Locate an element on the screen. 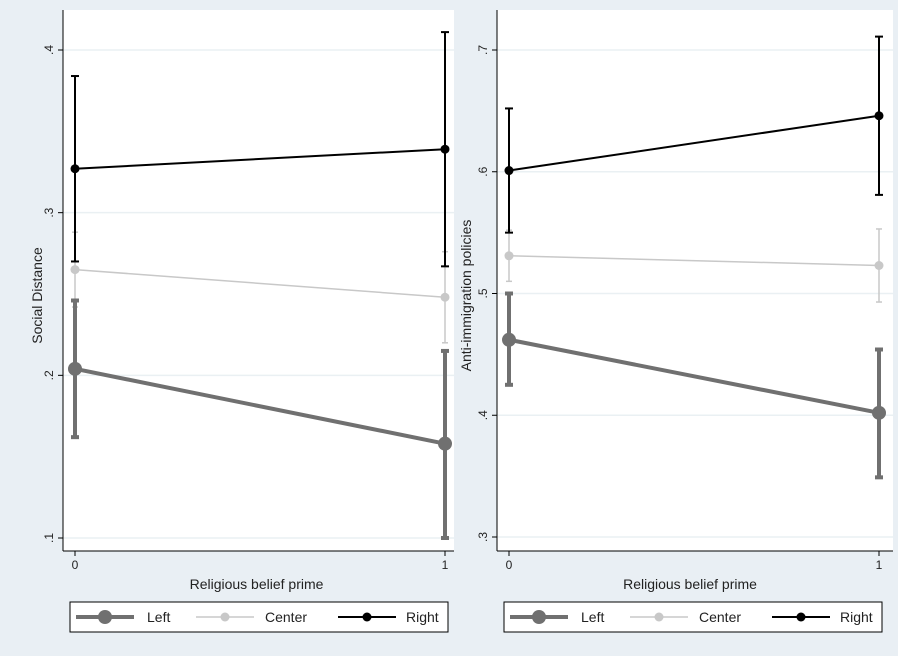  series-center is located at coordinates (694, 265).